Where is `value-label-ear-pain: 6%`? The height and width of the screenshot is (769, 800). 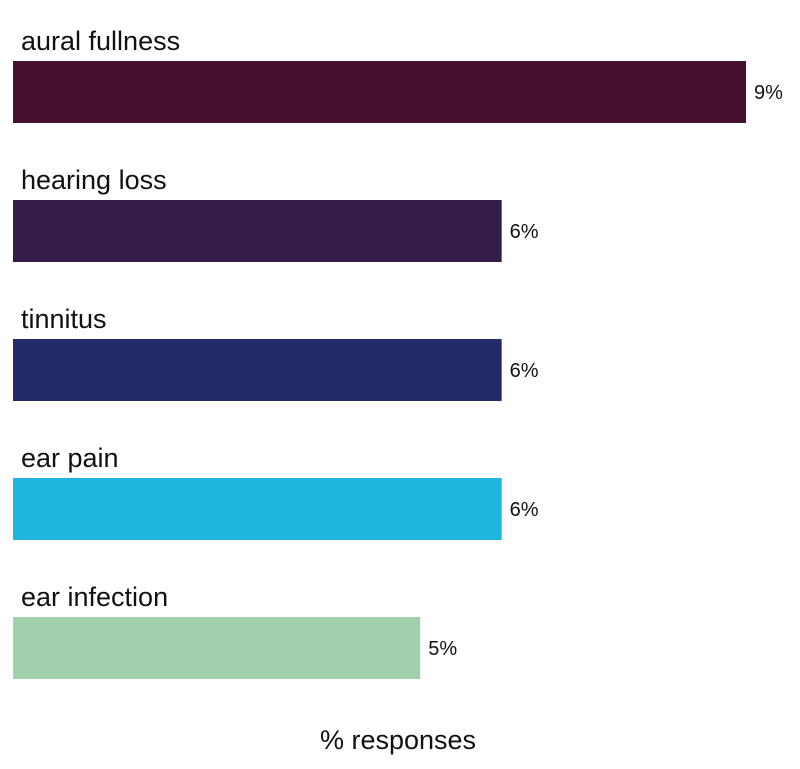 value-label-ear-pain: 6% is located at coordinates (524, 510).